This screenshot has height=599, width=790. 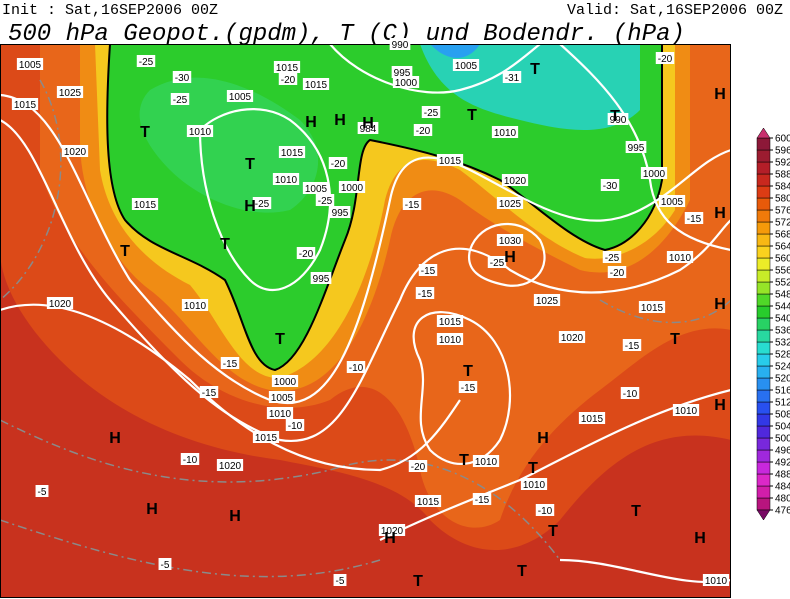 What do you see at coordinates (782, 139) in the screenshot?
I see `colorbar-label: 600` at bounding box center [782, 139].